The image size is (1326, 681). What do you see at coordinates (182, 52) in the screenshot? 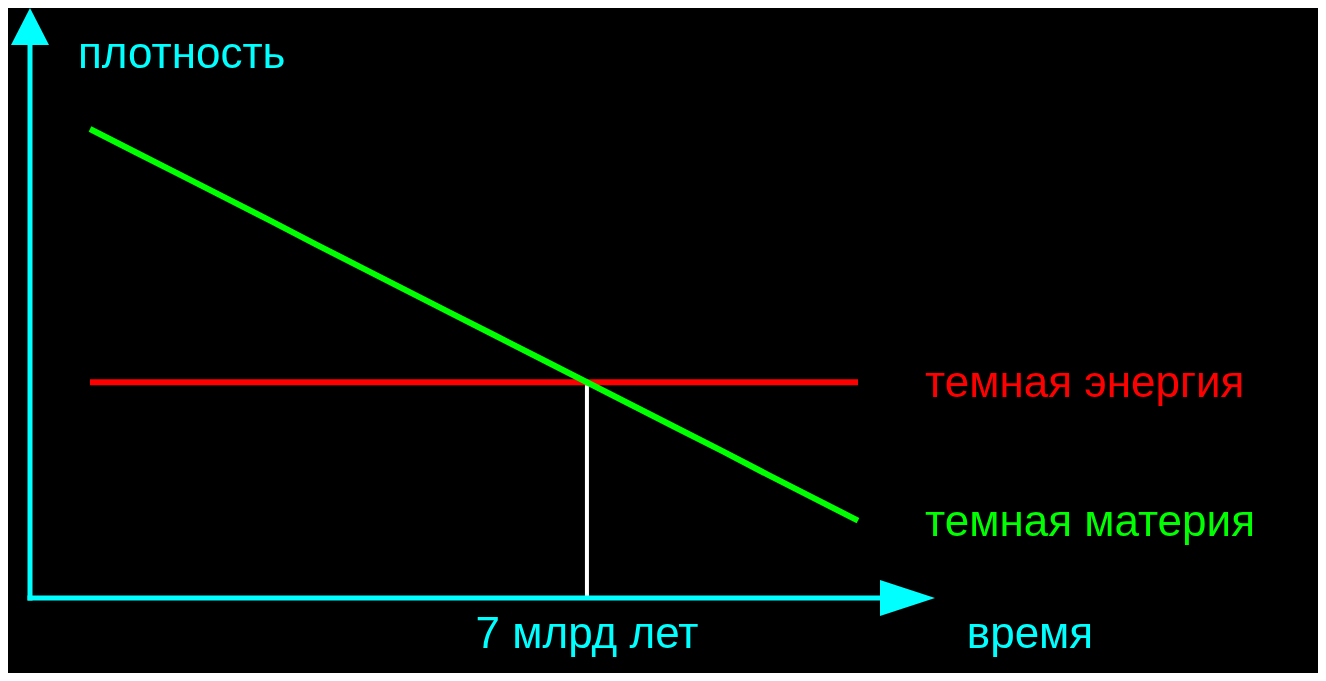
I see `y-axis-title: плотность` at bounding box center [182, 52].